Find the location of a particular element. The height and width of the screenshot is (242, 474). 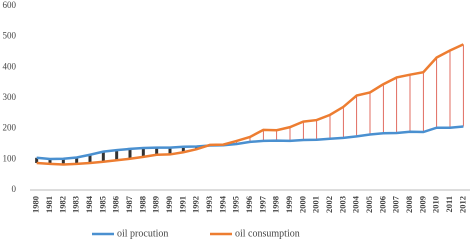

y-tick-label: 500 is located at coordinates (10, 36).